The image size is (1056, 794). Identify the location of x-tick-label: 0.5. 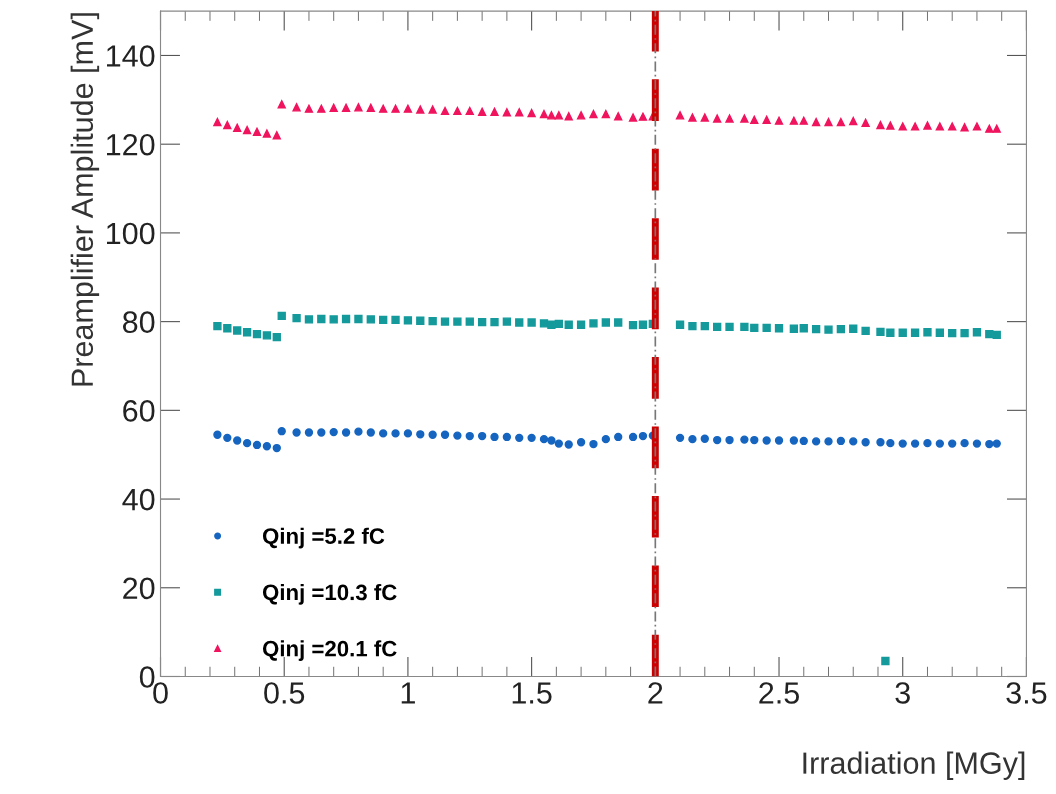
(284, 693).